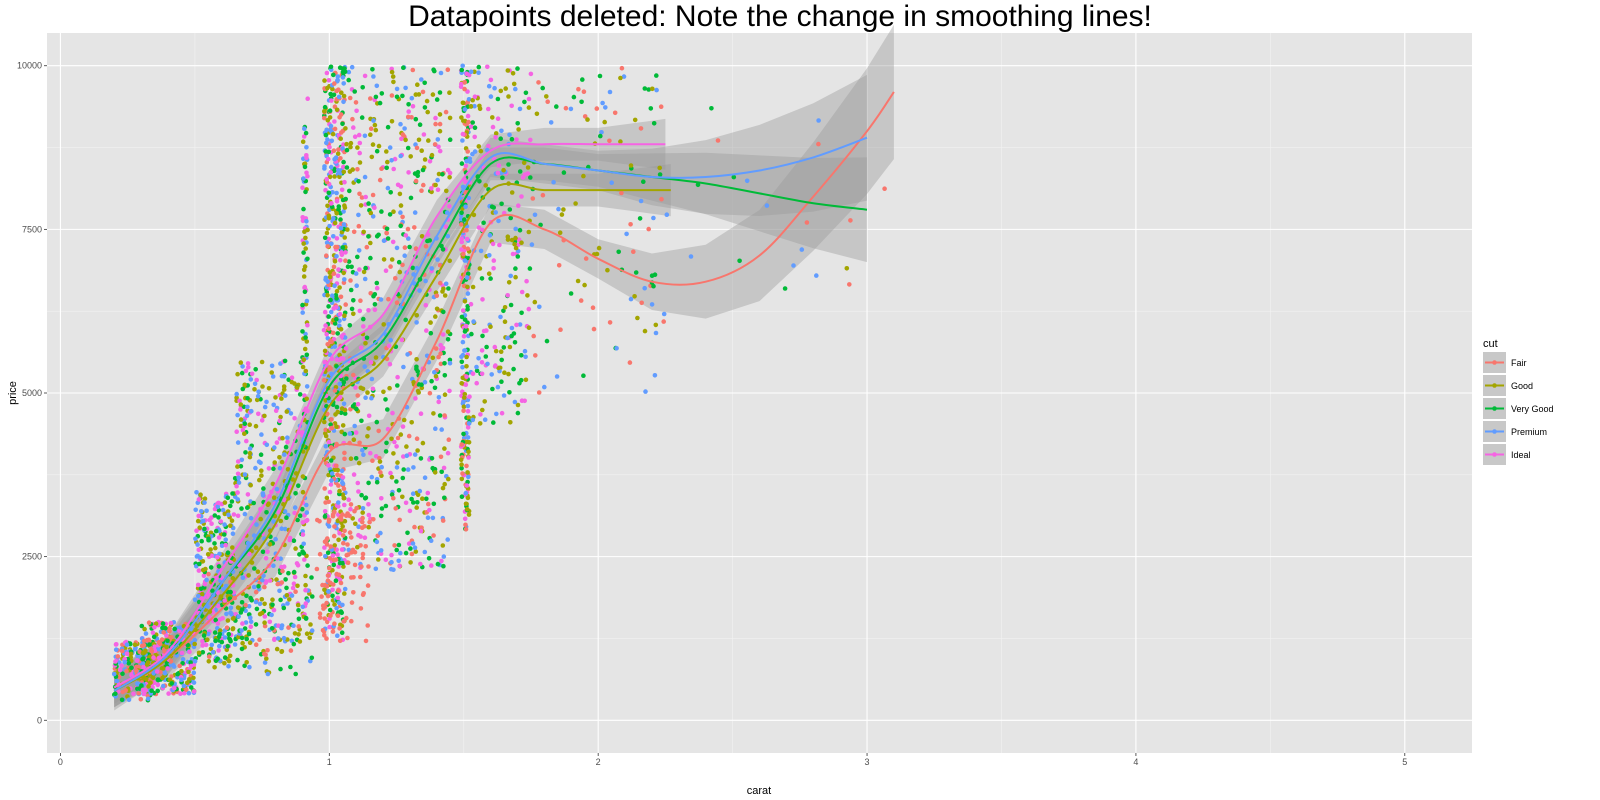 Image resolution: width=1600 pixels, height=800 pixels. What do you see at coordinates (867, 762) in the screenshot?
I see `x-tick-label: 3` at bounding box center [867, 762].